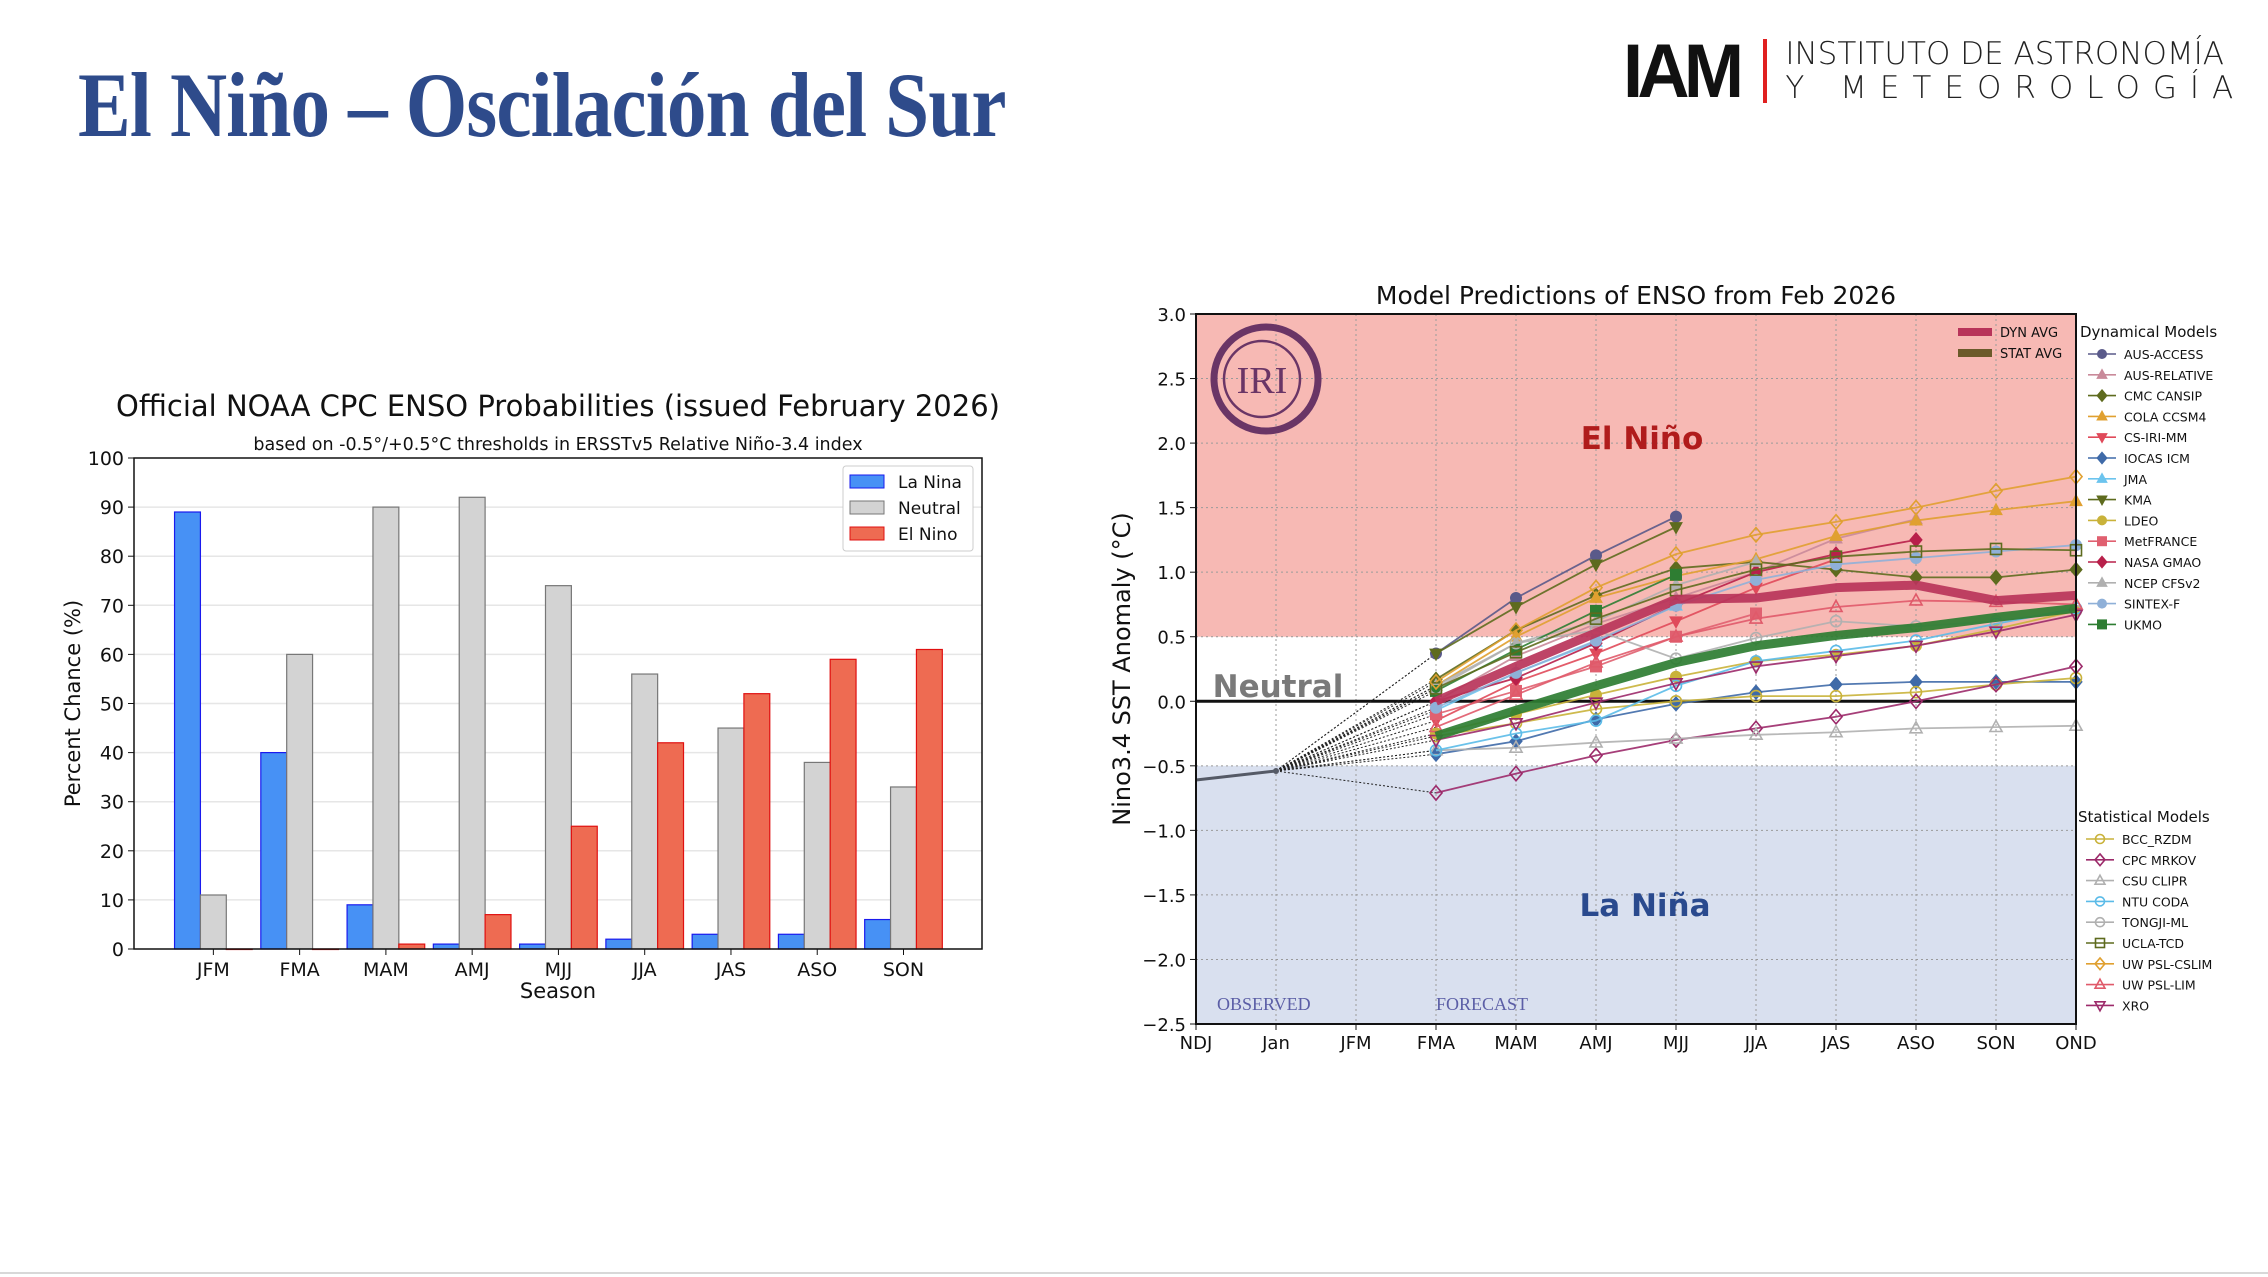 The image size is (2268, 1277). What do you see at coordinates (2165, 416) in the screenshot?
I see `legend-label: COLA CCSM4` at bounding box center [2165, 416].